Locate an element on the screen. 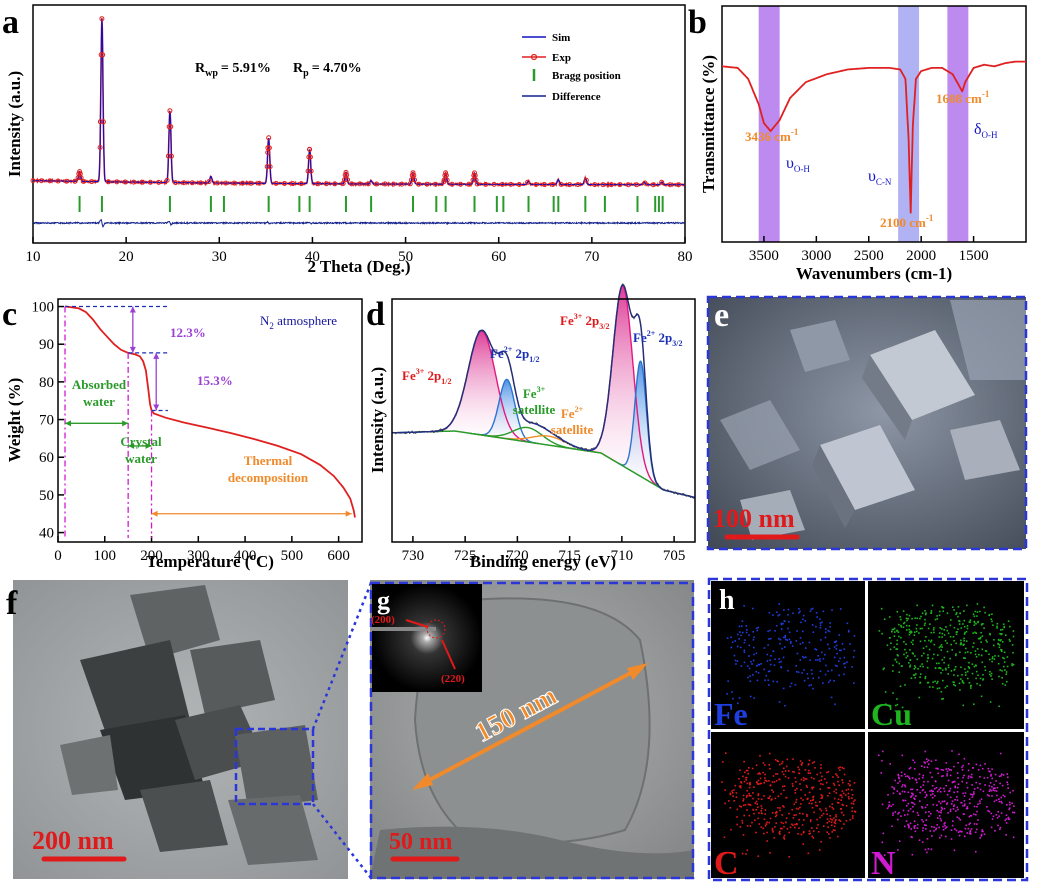 The height and width of the screenshot is (888, 1037). panel-letter: d is located at coordinates (375, 314).